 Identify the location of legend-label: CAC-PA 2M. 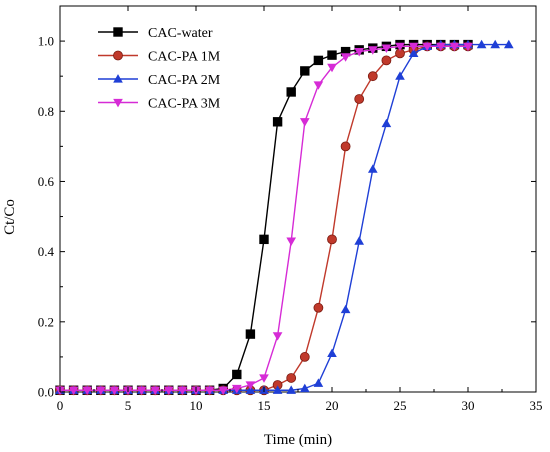
(184, 80).